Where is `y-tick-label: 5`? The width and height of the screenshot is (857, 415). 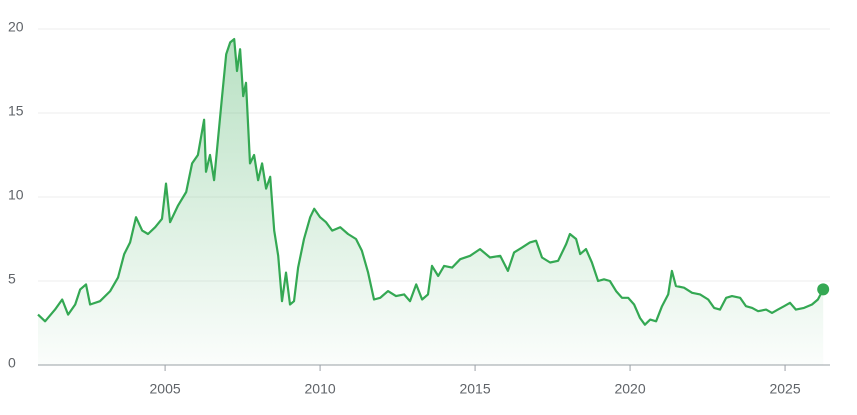
y-tick-label: 5 is located at coordinates (12, 279).